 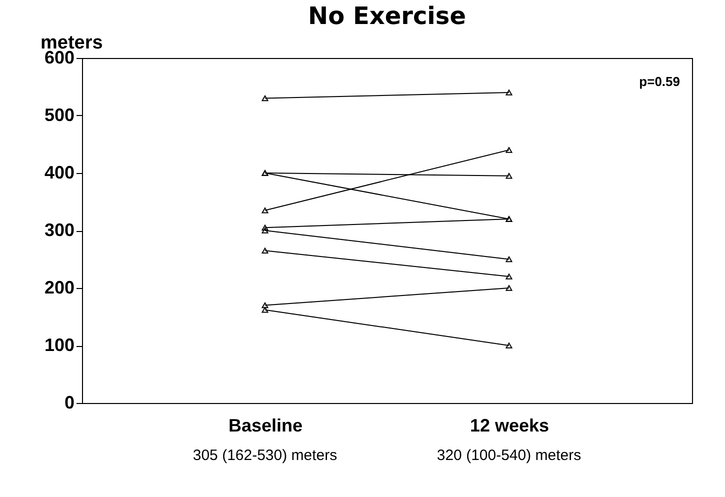 I want to click on y-tick-label: 300, so click(x=59, y=230).